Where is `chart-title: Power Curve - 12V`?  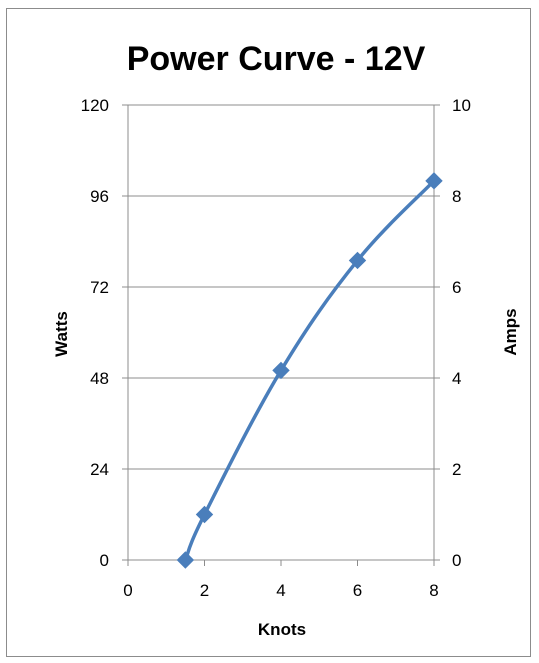 chart-title: Power Curve - 12V is located at coordinates (276, 59).